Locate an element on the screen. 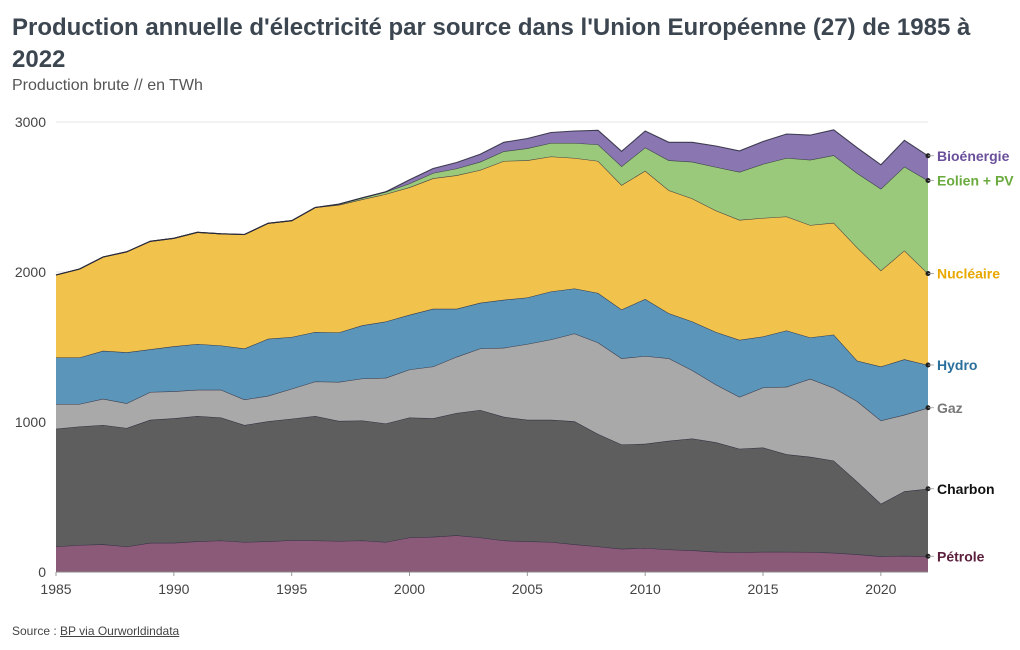  y-tick-label: 3000 is located at coordinates (30, 122).